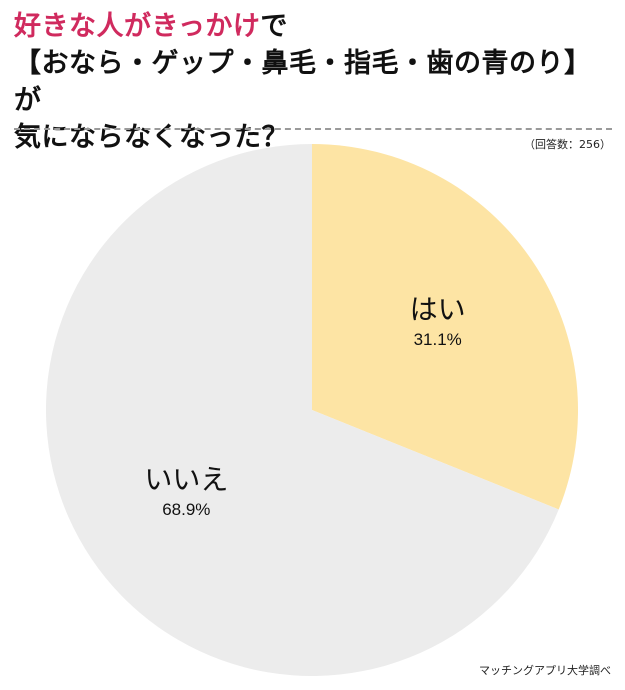 The height and width of the screenshot is (690, 625). What do you see at coordinates (313, 129) in the screenshot?
I see `title-divider` at bounding box center [313, 129].